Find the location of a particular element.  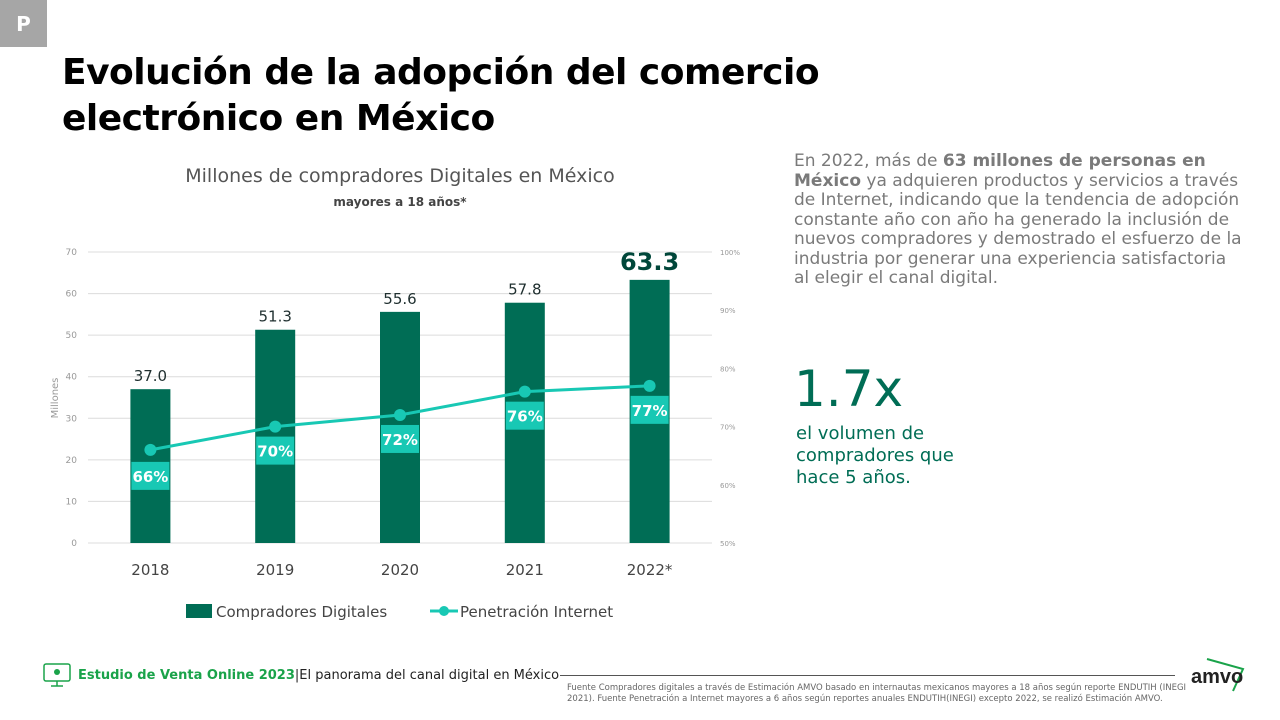

bar-value-label: 55.6 is located at coordinates (399, 299).